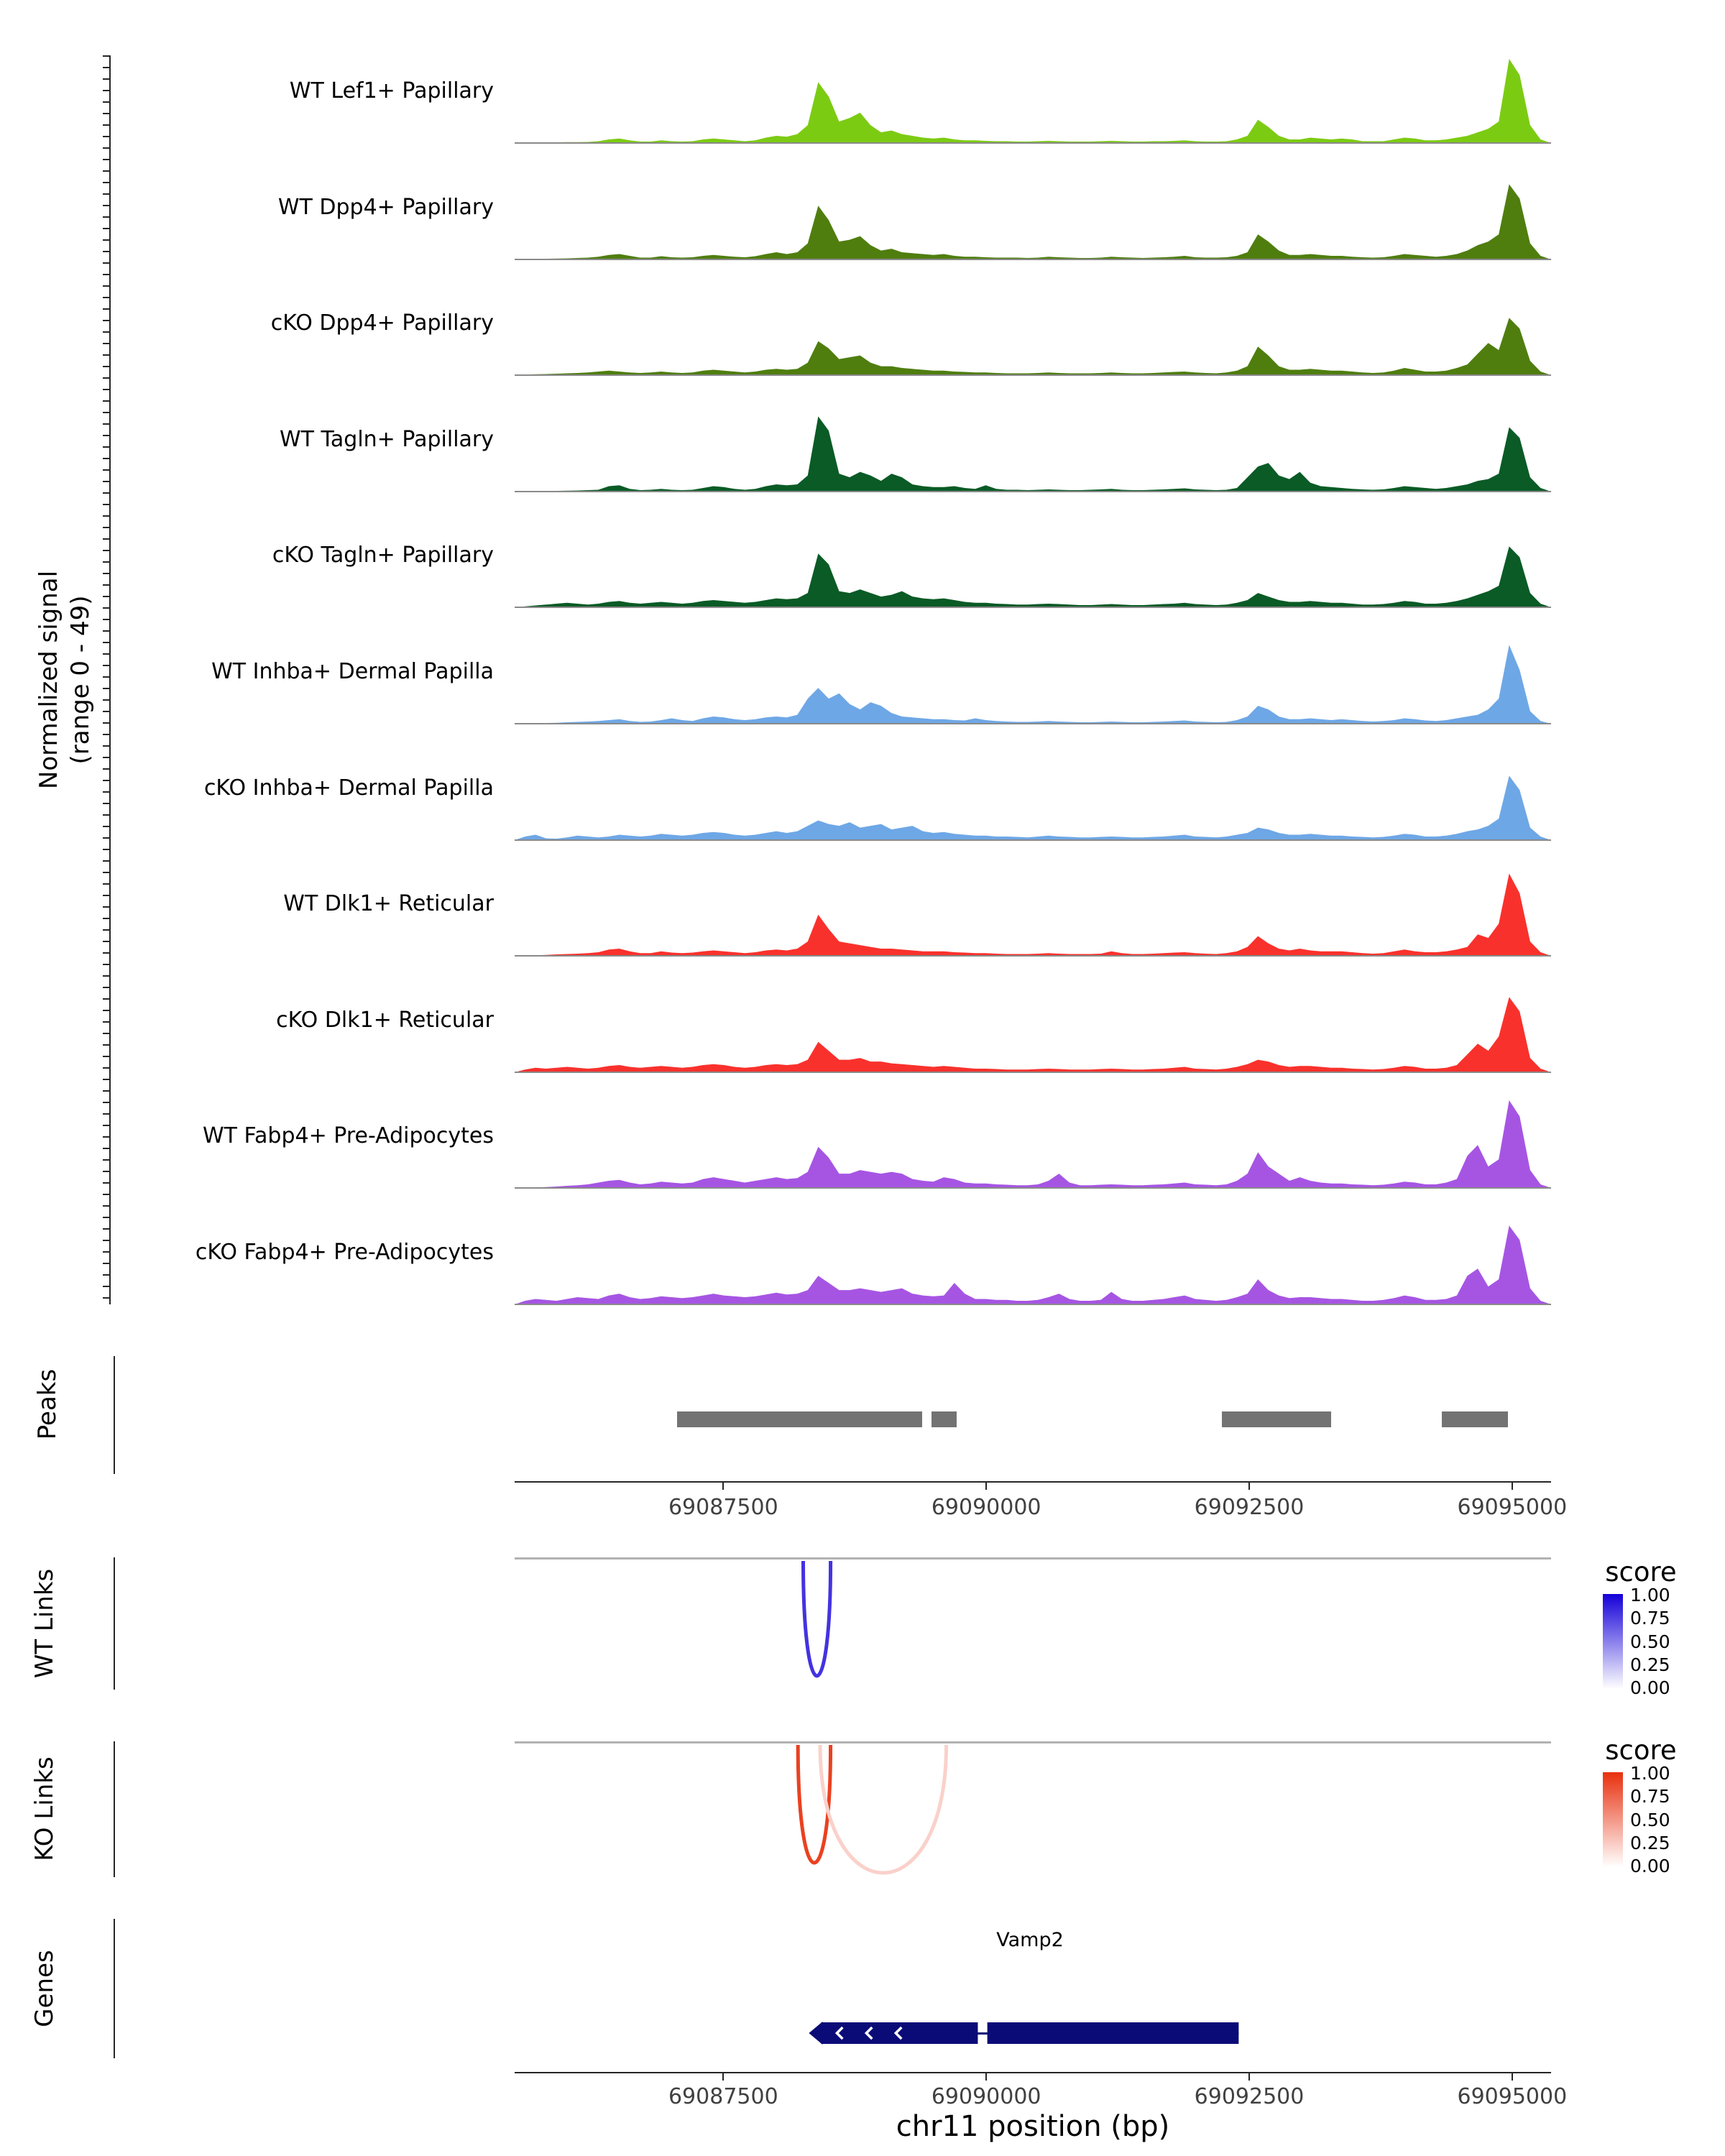 The height and width of the screenshot is (2156, 1725). What do you see at coordinates (383, 555) in the screenshot?
I see `track-label: cKO Tagln+ Papillary` at bounding box center [383, 555].